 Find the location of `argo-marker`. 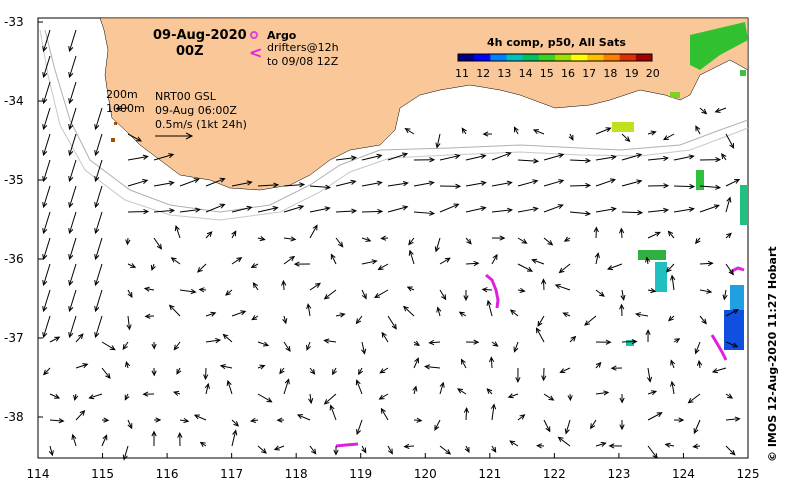

argo-marker is located at coordinates (254, 35).